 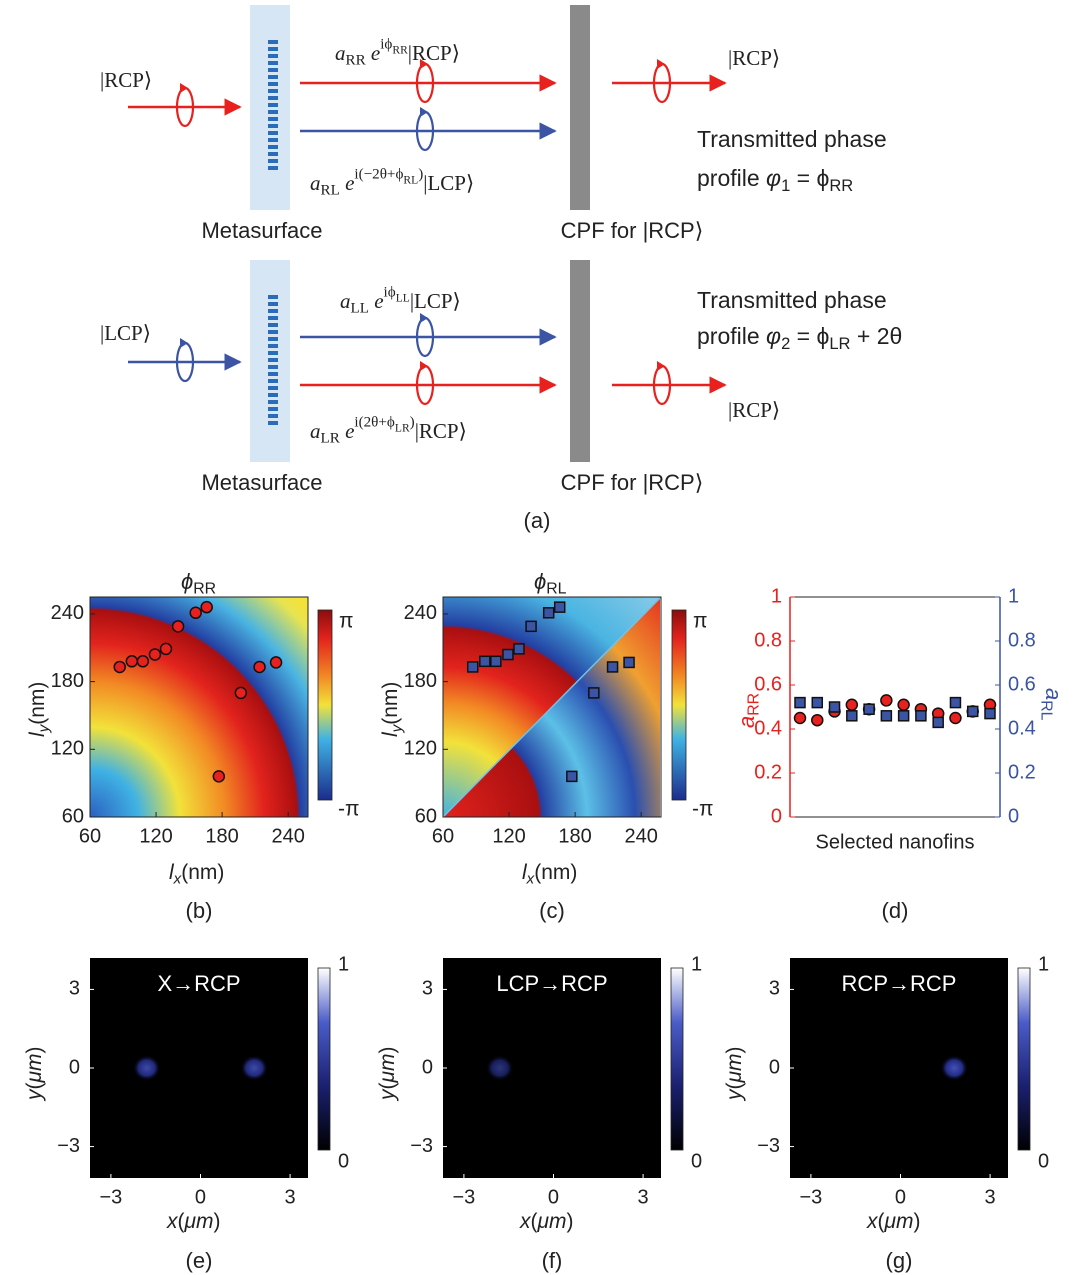 I want to click on y2-tick-label: 1, so click(x=1013, y=596).